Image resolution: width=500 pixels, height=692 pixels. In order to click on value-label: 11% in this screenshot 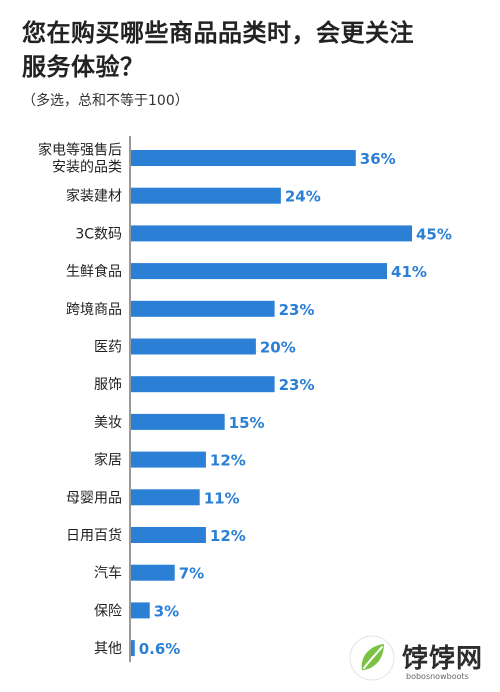, I will do `click(222, 498)`.